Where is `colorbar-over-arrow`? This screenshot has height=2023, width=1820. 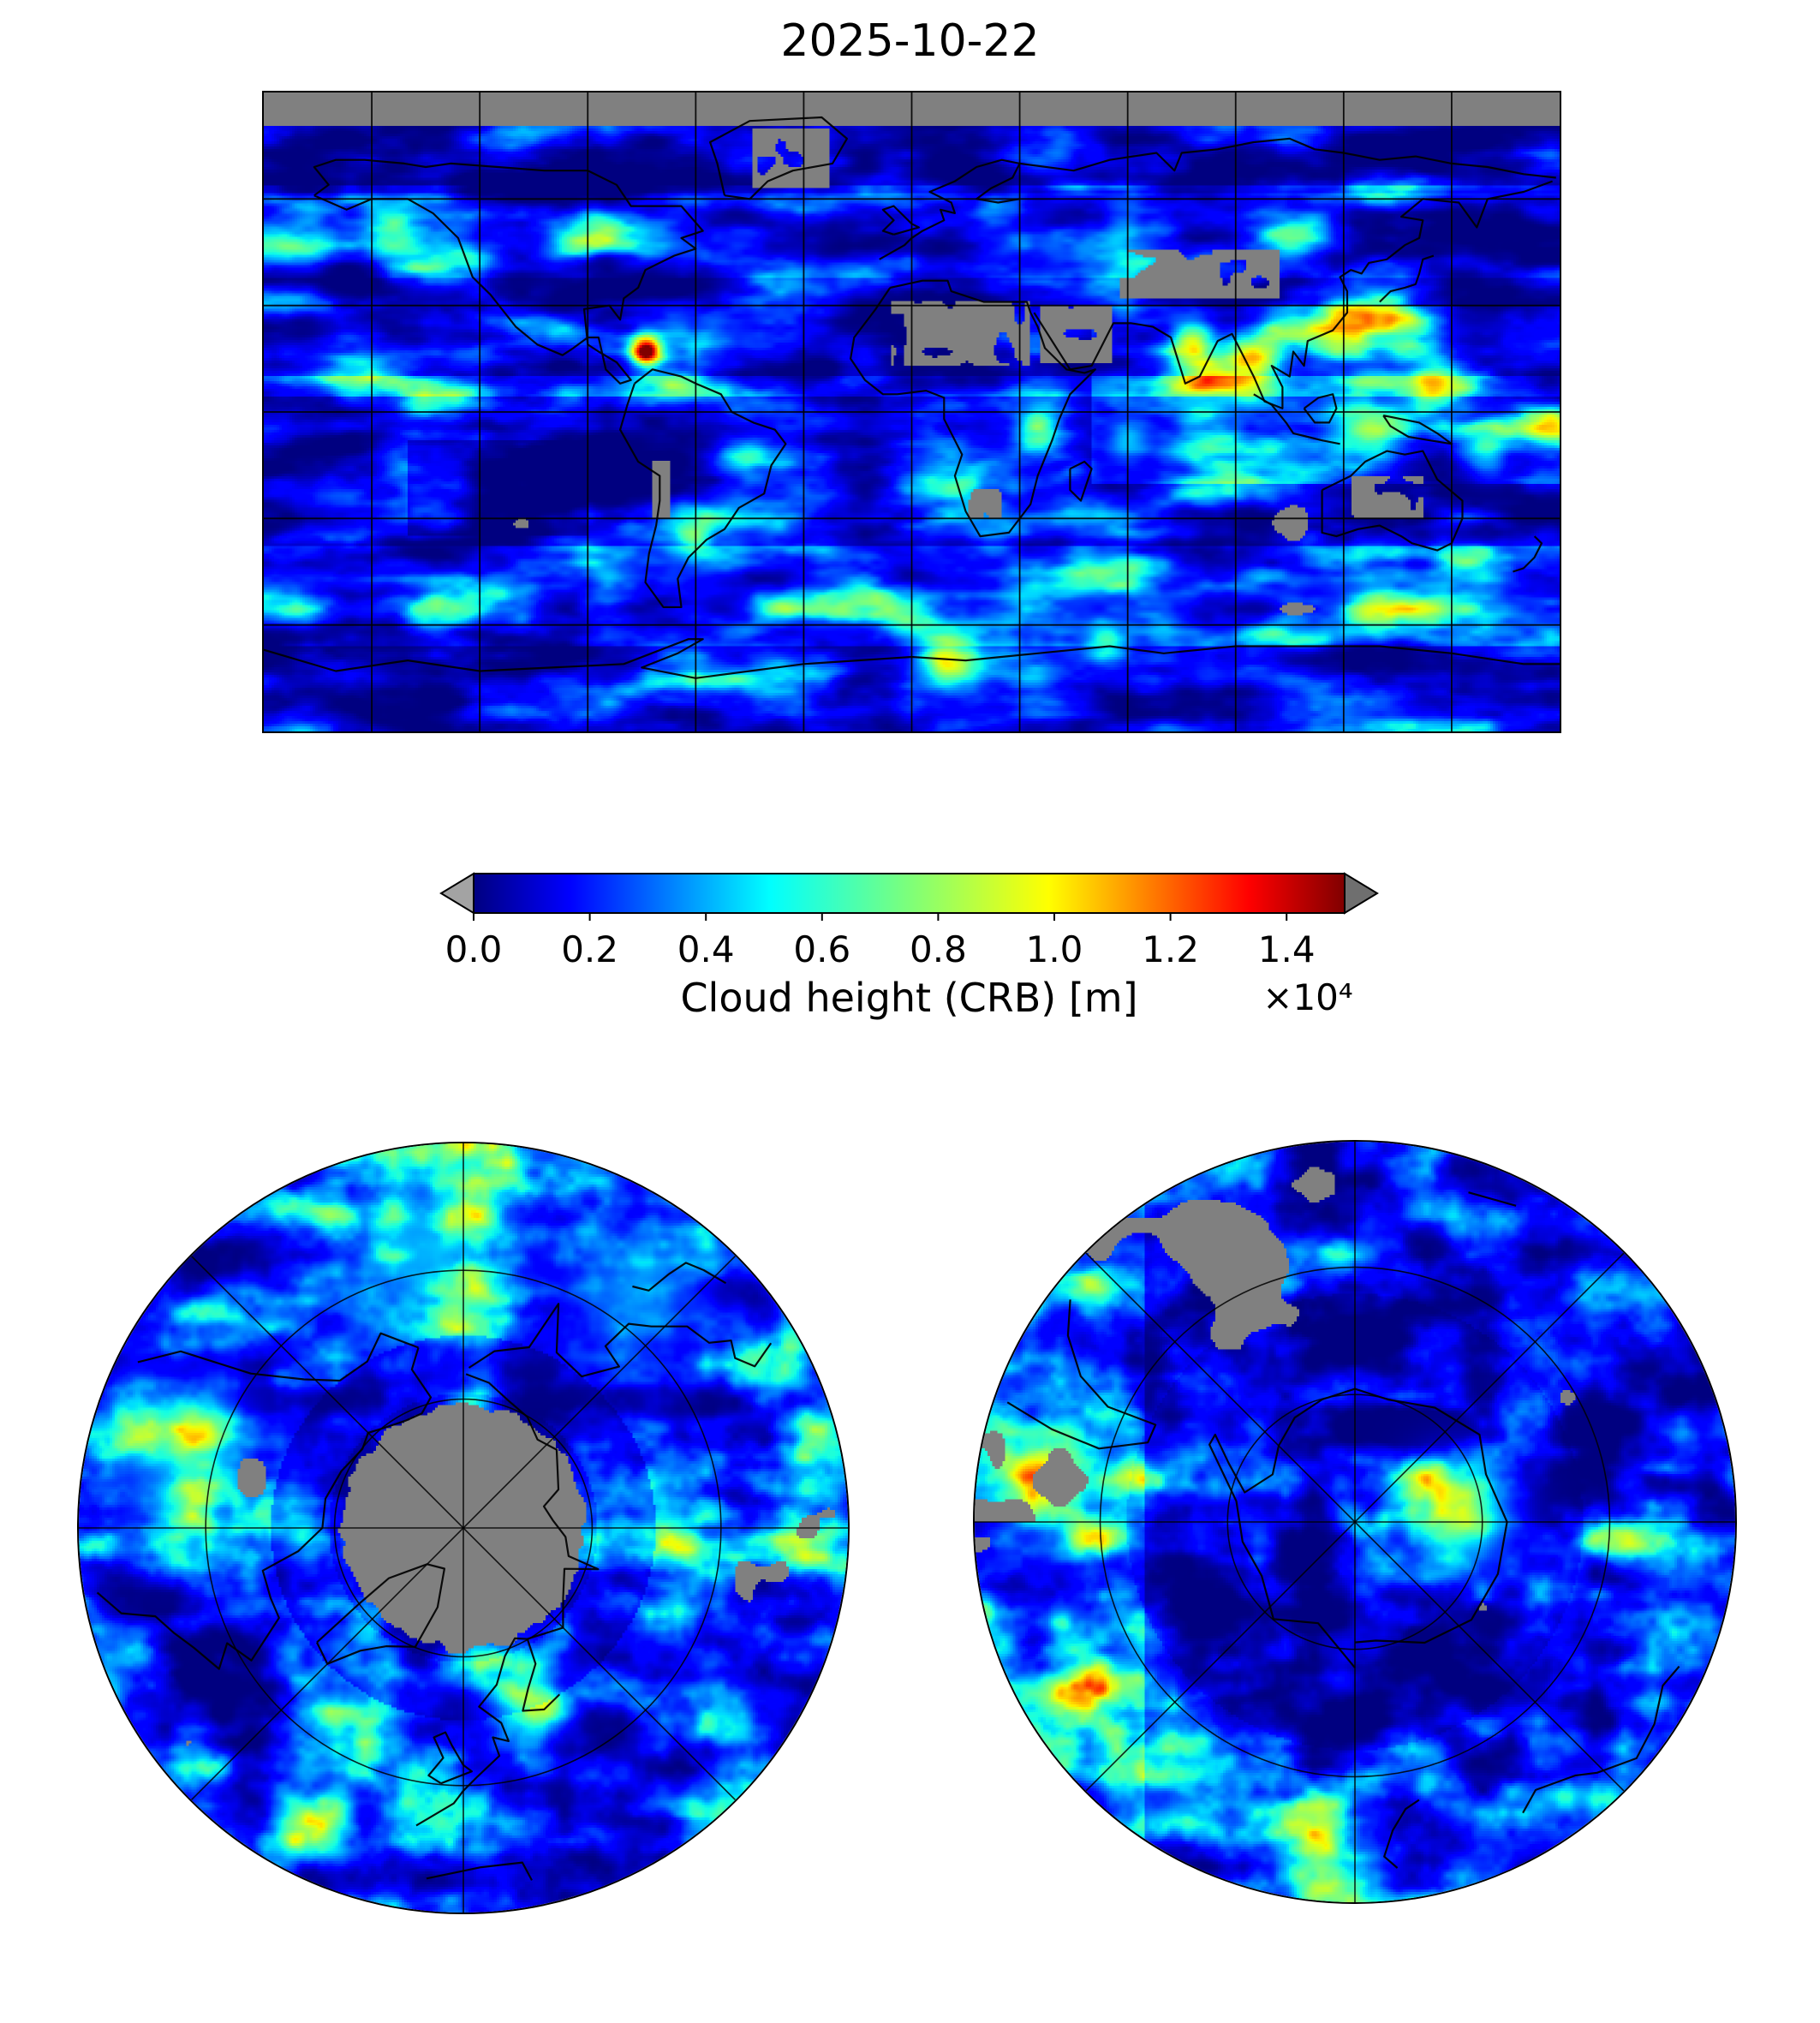
colorbar-over-arrow is located at coordinates (1361, 893).